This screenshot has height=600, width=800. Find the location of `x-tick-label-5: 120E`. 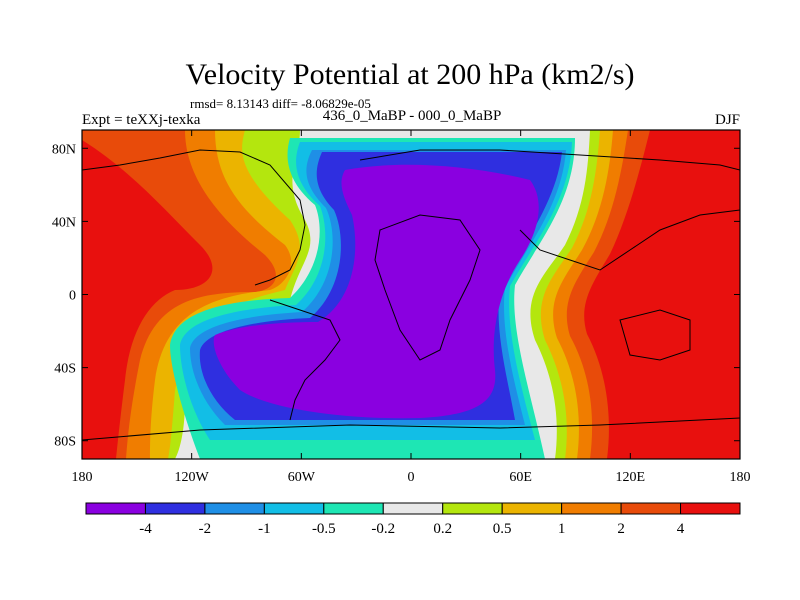

x-tick-label-5: 120E is located at coordinates (631, 477).